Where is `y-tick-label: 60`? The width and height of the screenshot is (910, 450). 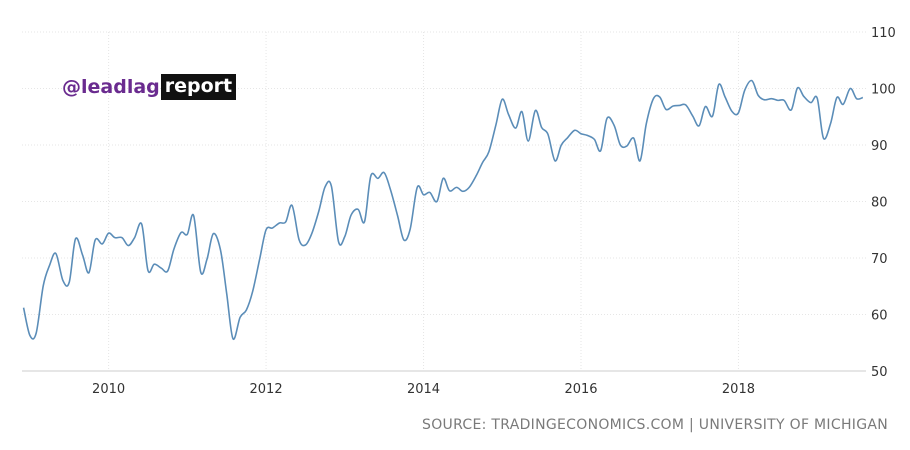
y-tick-label: 60 is located at coordinates (879, 316).